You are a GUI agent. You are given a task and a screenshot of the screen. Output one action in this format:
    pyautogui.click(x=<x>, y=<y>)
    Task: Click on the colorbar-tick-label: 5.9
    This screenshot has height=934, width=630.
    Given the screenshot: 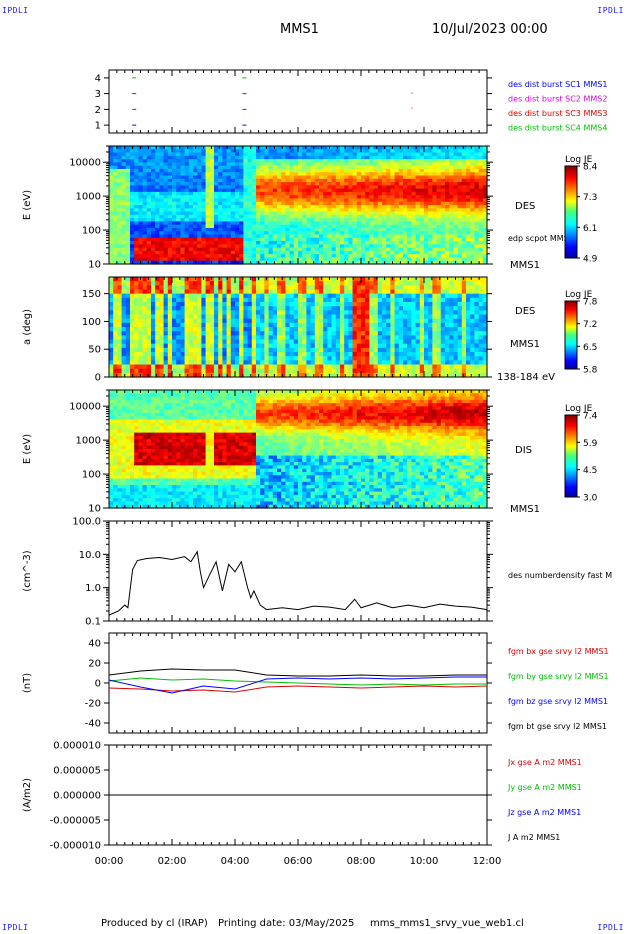 What is the action you would take?
    pyautogui.click(x=590, y=444)
    